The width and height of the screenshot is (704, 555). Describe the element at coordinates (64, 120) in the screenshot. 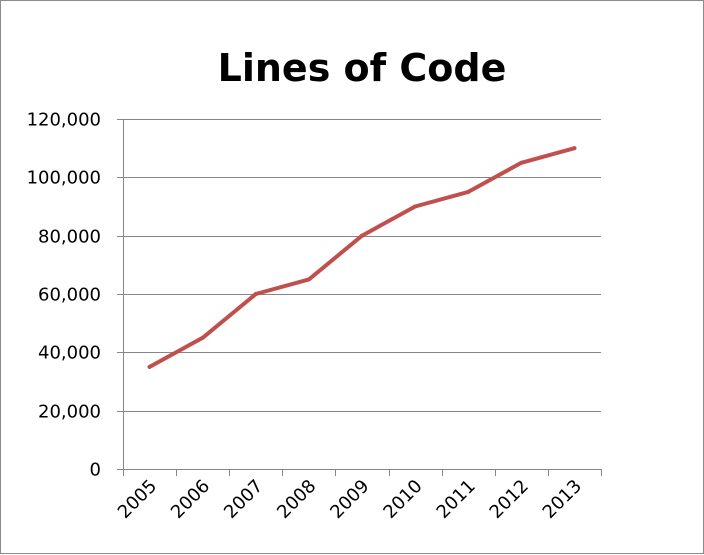

I see `y-tick-label: 120,000` at that location.